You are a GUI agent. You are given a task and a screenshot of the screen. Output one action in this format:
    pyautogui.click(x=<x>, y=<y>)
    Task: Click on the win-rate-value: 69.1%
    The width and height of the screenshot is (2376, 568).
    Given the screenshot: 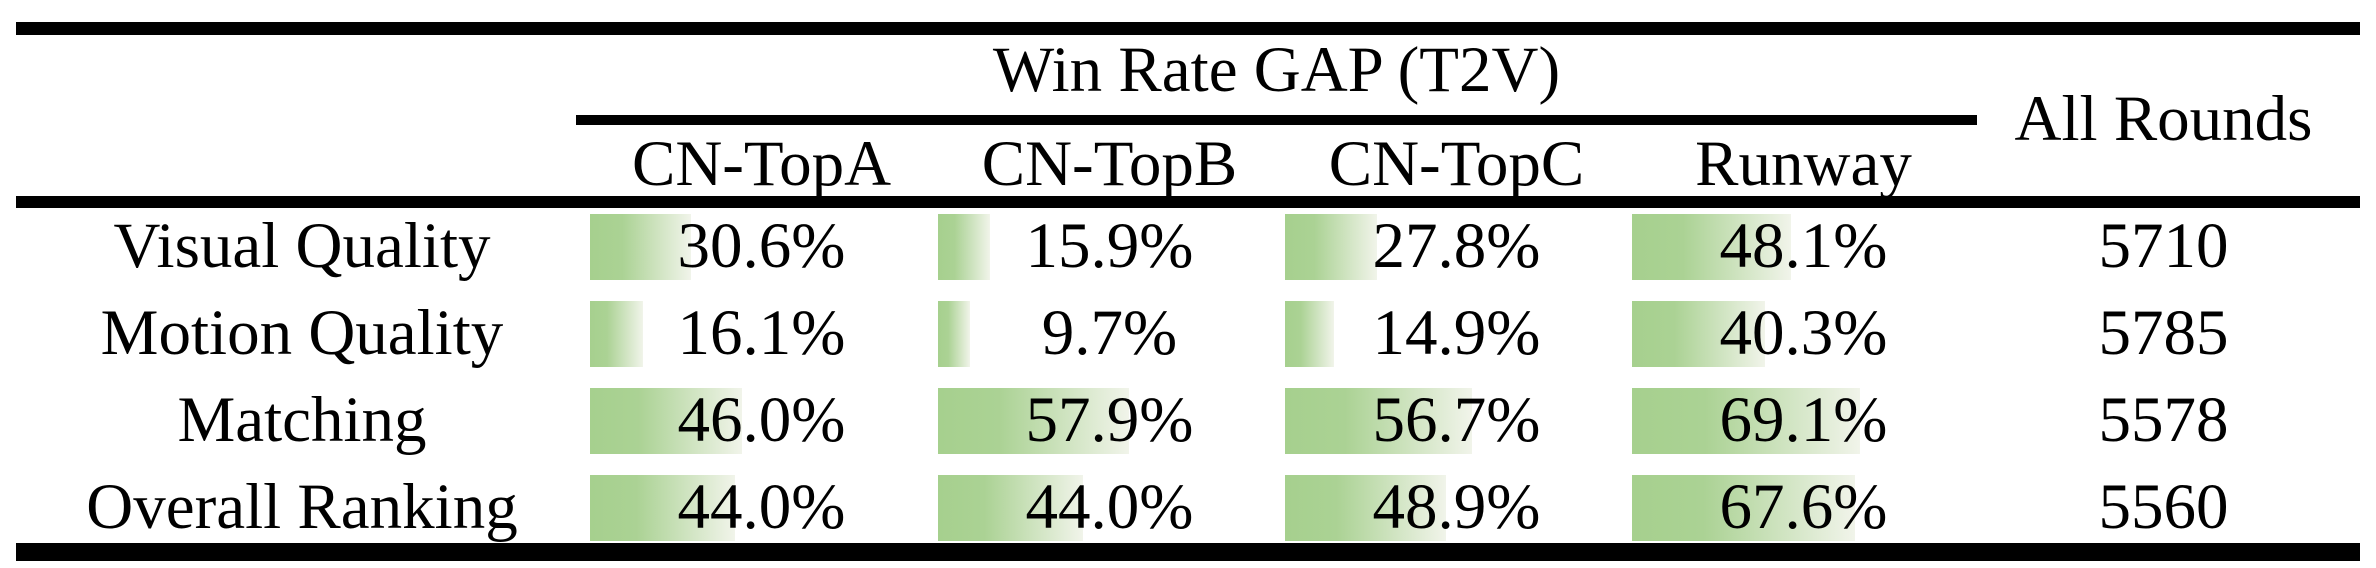 What is the action you would take?
    pyautogui.click(x=1803, y=420)
    